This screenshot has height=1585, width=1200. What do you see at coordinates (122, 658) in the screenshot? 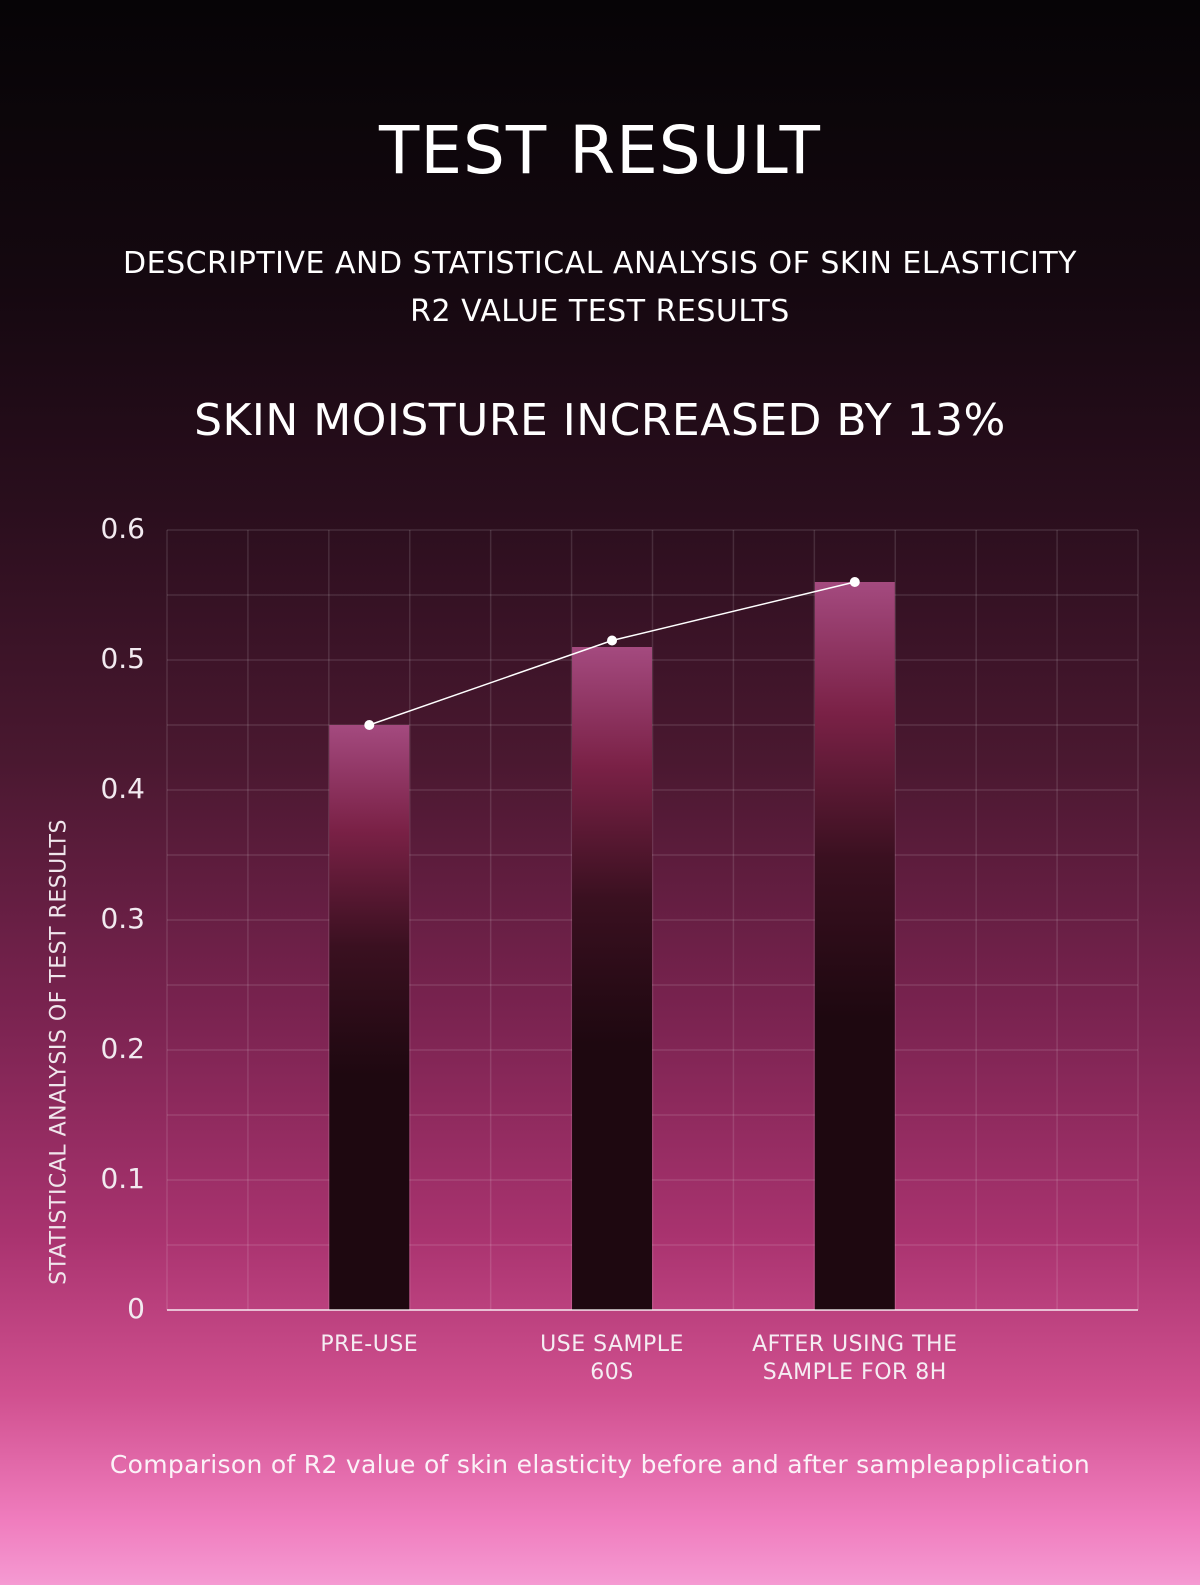
I see `y-tick-label: 0.5` at bounding box center [122, 658].